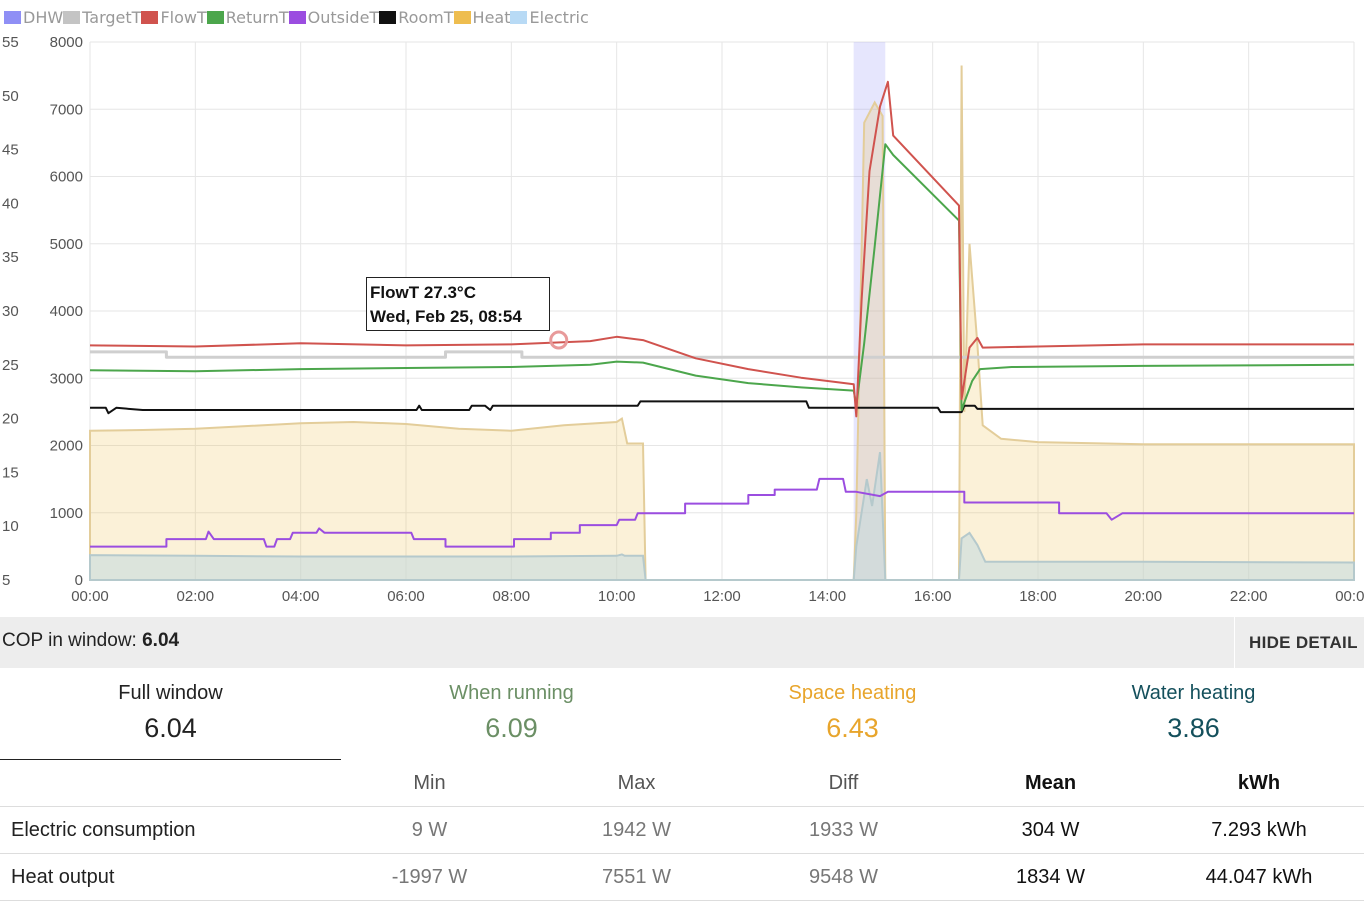 Image resolution: width=1364 pixels, height=901 pixels. What do you see at coordinates (446, 316) in the screenshot?
I see `tooltip-line2: Wed, Feb 25, 08:54` at bounding box center [446, 316].